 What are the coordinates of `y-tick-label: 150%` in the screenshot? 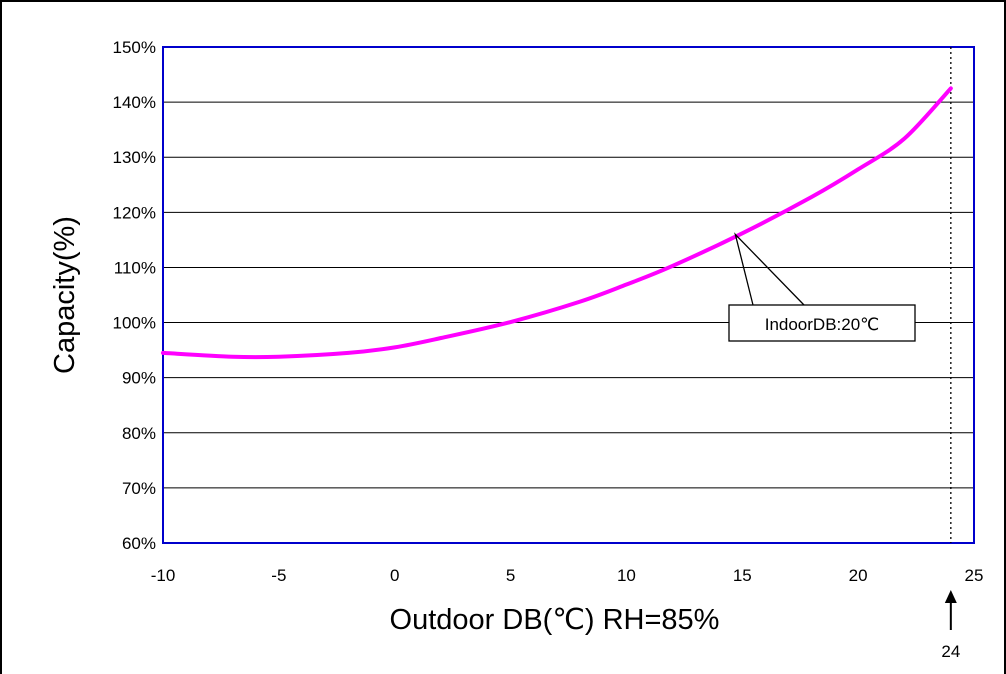 It's located at (134, 47).